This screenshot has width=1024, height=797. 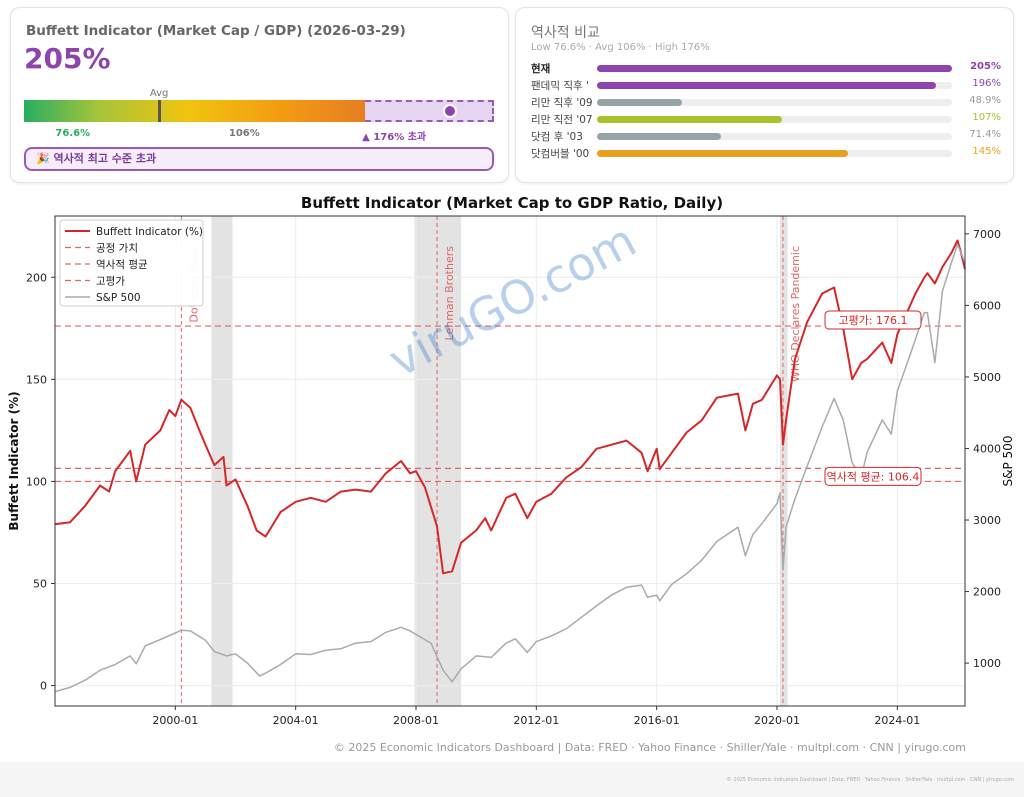 What do you see at coordinates (449, 111) in the screenshot?
I see `gauge-current-dot` at bounding box center [449, 111].